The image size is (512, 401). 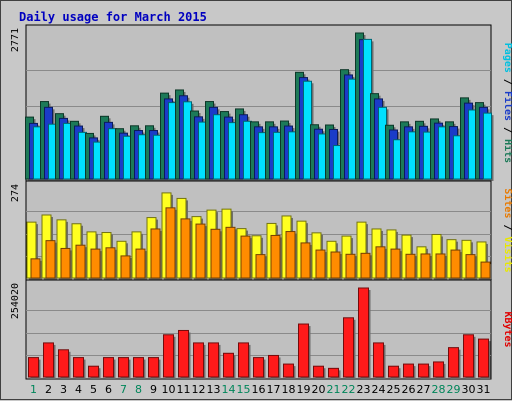 I want to click on y-axis-label-visits: Visits, so click(x=507, y=255).